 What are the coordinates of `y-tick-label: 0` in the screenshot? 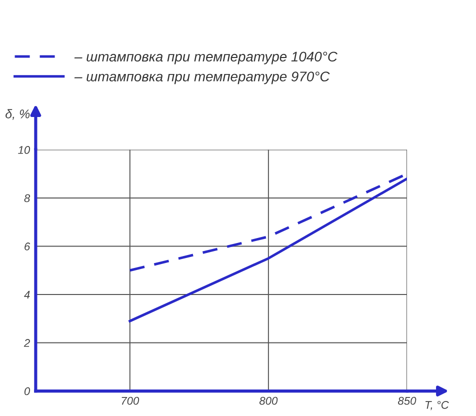 It's located at (27, 391).